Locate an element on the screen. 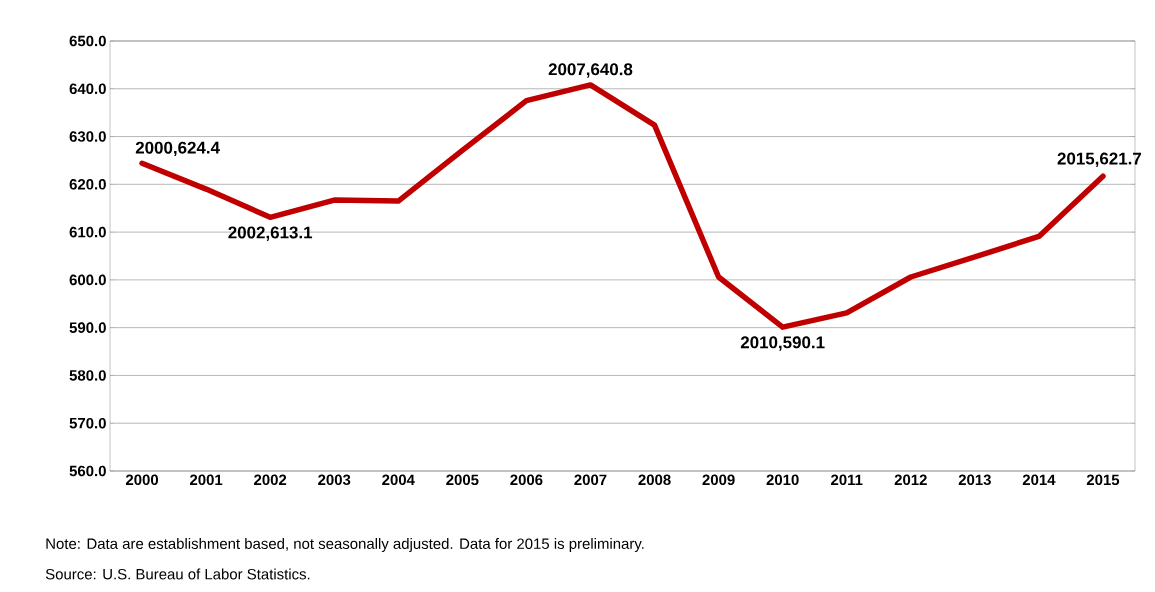 The image size is (1155, 592). annotation: 2010,590.1 is located at coordinates (782, 343).